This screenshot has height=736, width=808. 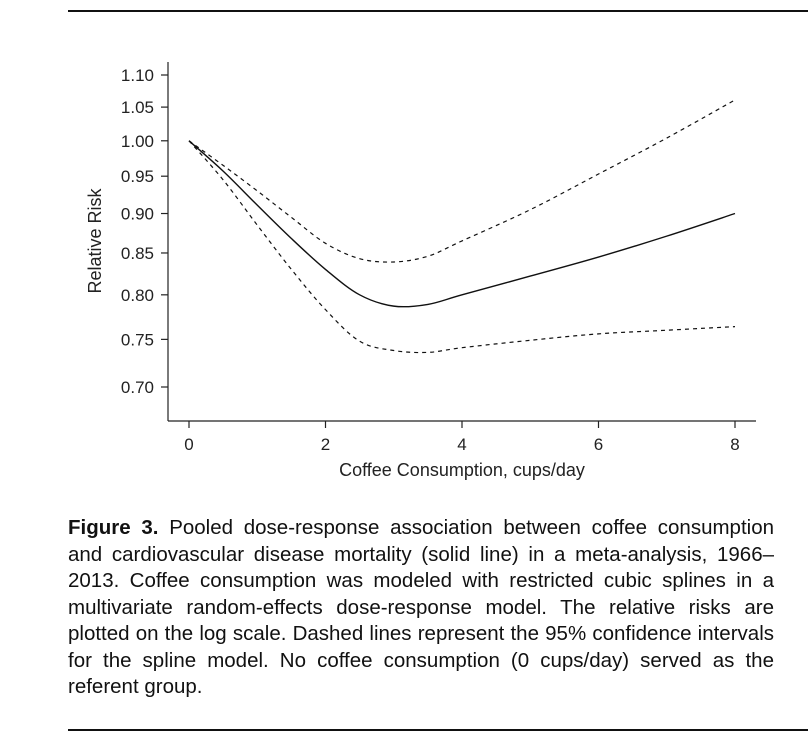 I want to click on x-axis-ticks: 0 2 4 6 8, so click(x=462, y=437).